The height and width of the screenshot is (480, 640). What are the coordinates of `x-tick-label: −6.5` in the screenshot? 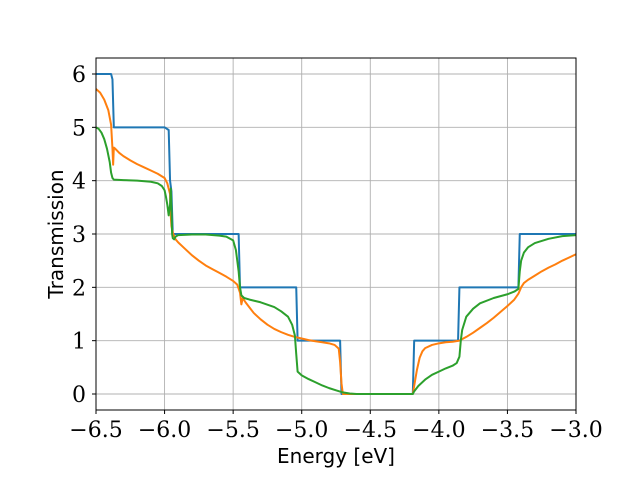 It's located at (95, 430).